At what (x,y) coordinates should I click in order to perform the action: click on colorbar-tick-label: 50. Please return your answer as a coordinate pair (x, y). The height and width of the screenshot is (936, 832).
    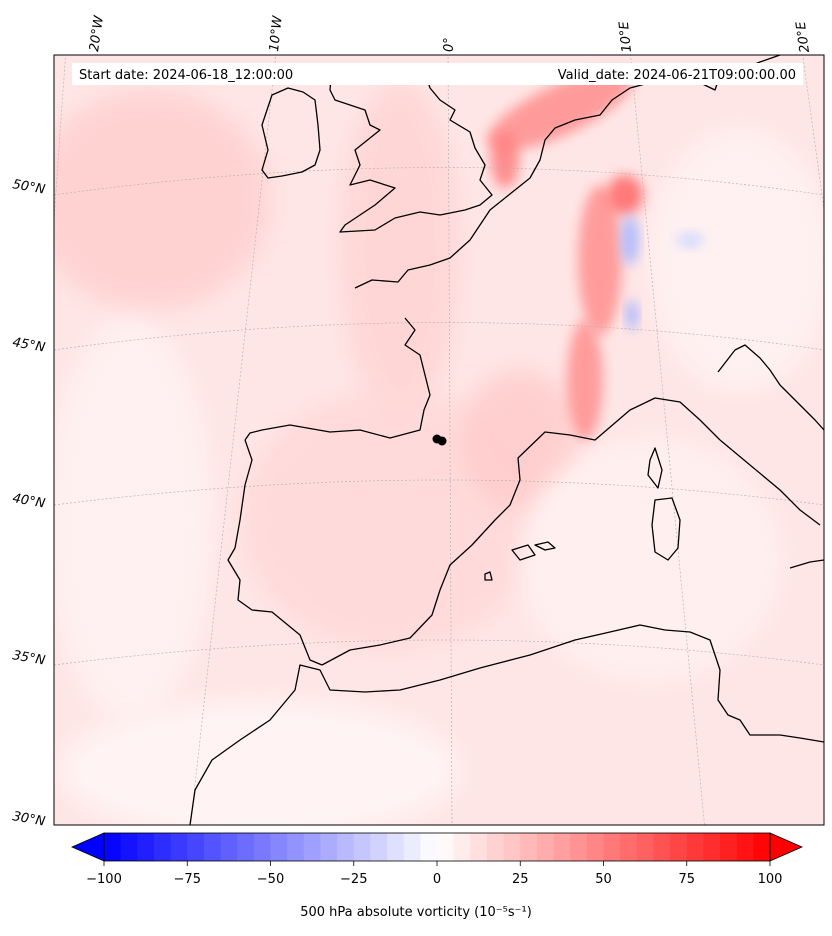
    Looking at the image, I should click on (603, 879).